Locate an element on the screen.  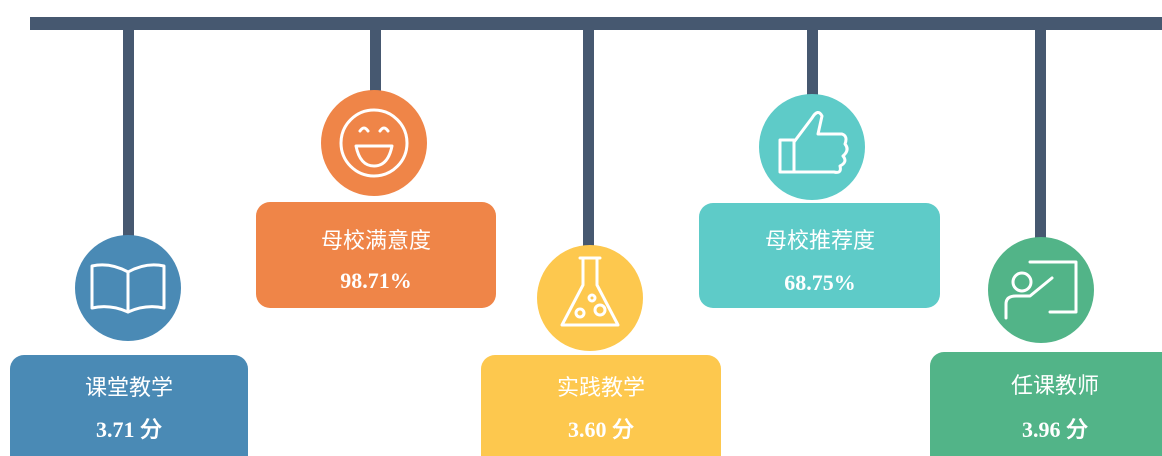
item-value: 3.60 分 is located at coordinates (601, 429).